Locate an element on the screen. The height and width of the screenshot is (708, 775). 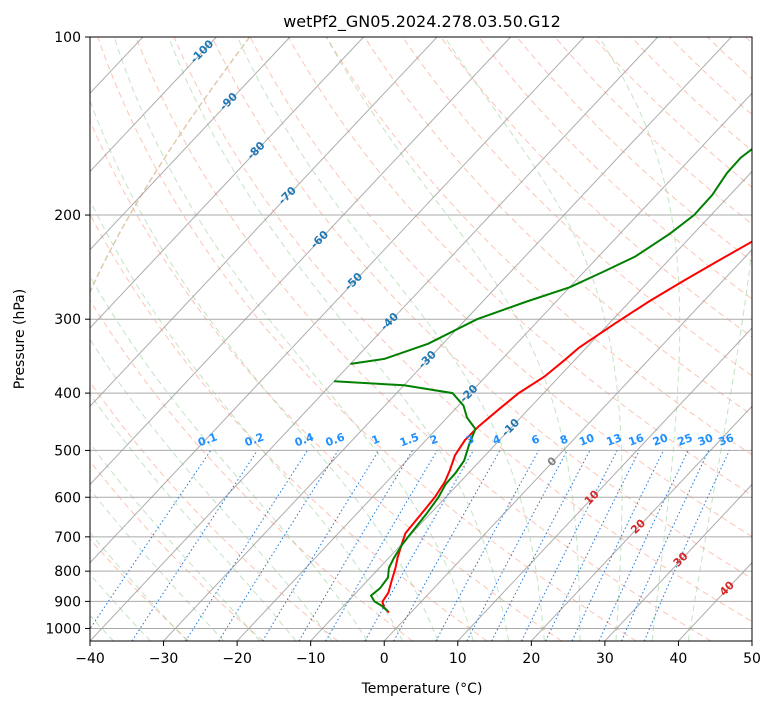
mixing-ratio-label: 0.6 is located at coordinates (335, 439).